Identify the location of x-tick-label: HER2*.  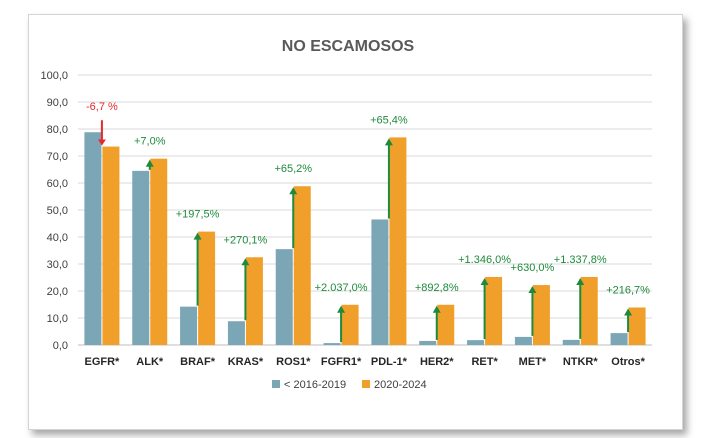
(437, 362).